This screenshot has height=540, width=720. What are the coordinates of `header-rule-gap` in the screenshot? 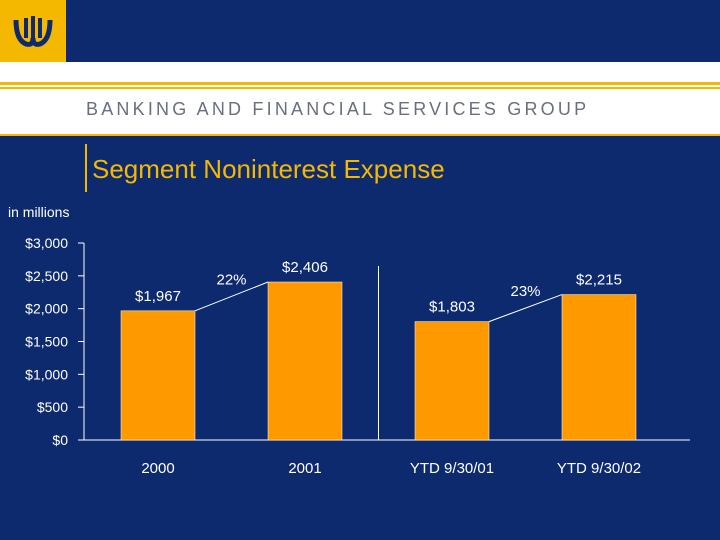 It's located at (360, 86).